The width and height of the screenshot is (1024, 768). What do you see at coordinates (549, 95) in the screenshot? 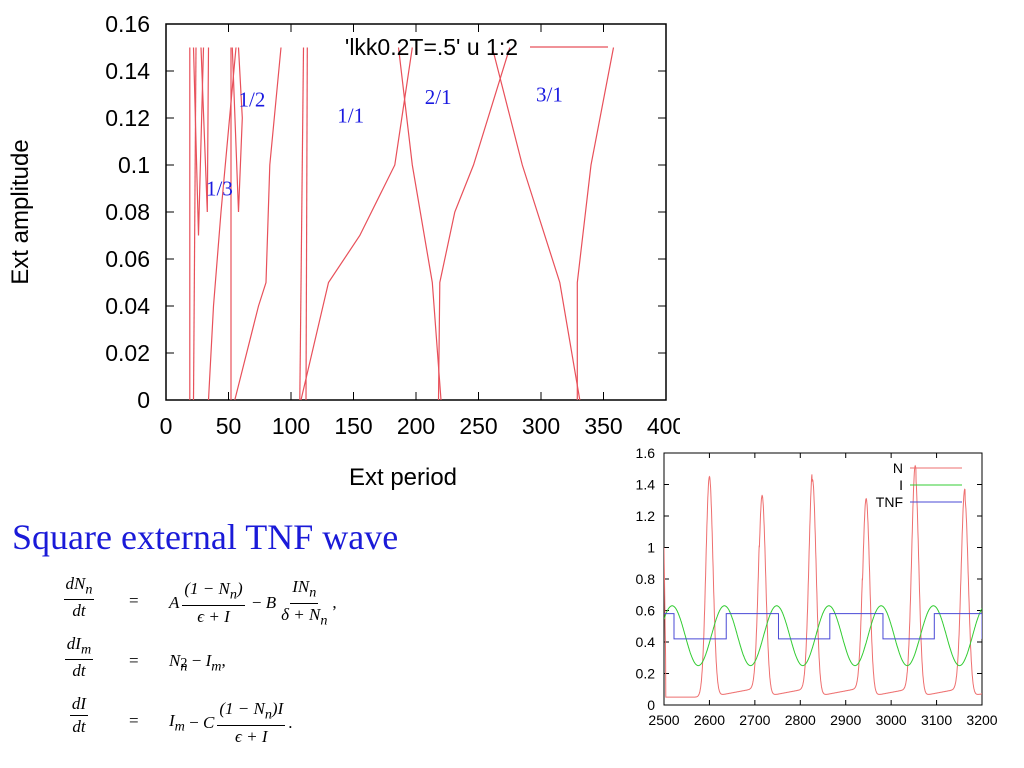
I see `chart1-annotation: 3/1` at bounding box center [549, 95].